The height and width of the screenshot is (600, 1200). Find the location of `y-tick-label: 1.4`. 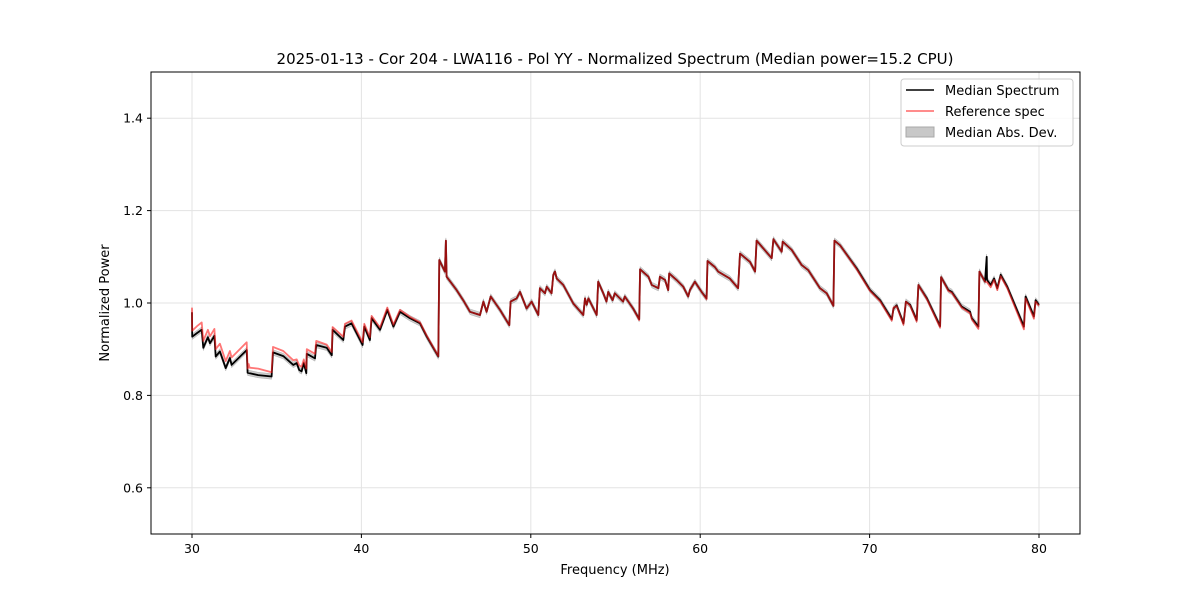

y-tick-label: 1.4 is located at coordinates (133, 118).